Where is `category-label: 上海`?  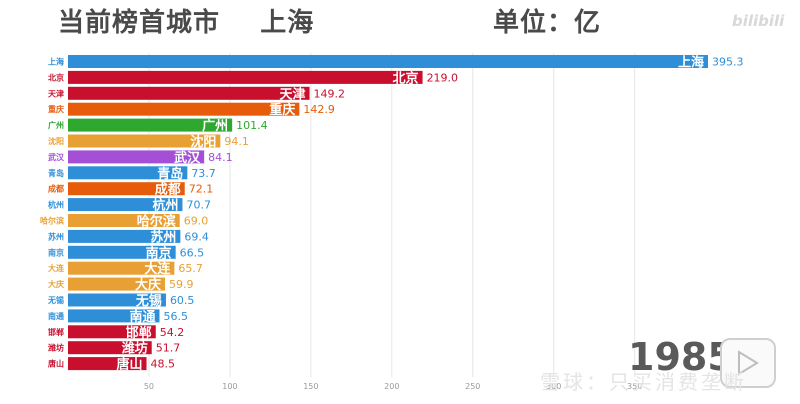 category-label: 上海 is located at coordinates (56, 62).